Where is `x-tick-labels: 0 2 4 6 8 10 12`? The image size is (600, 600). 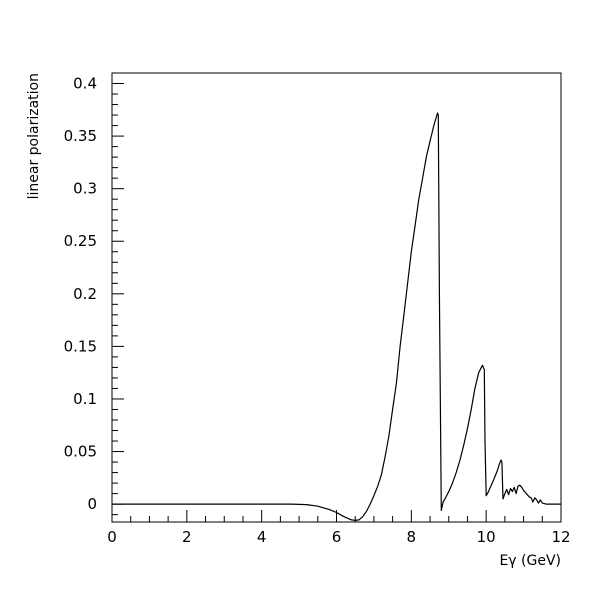
x-tick-labels: 0 2 4 6 8 10 12 is located at coordinates (338, 537).